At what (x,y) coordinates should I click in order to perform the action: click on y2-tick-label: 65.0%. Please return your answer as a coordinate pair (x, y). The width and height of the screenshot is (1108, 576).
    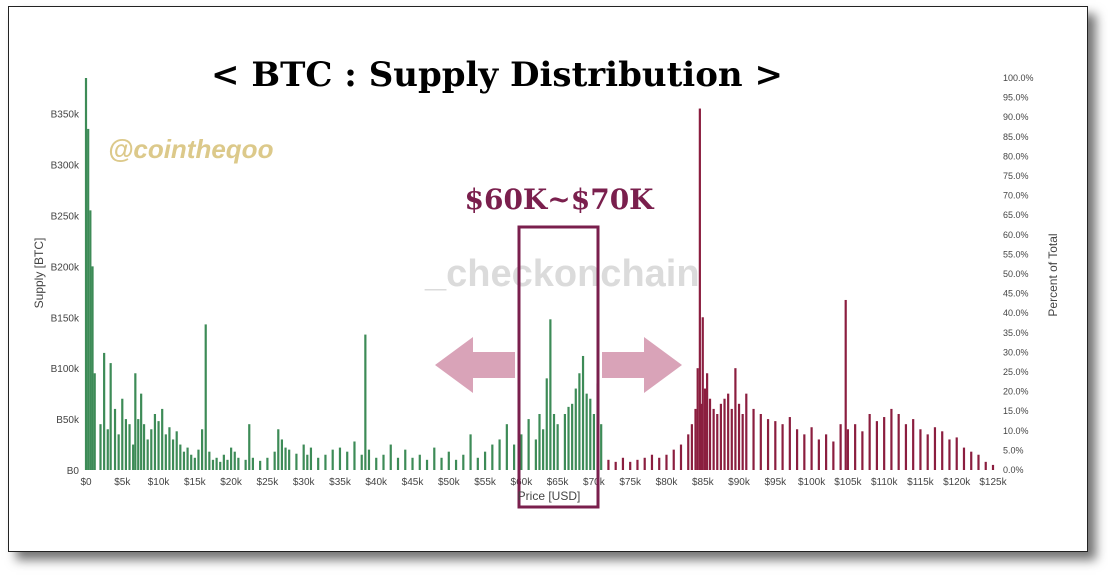
    Looking at the image, I should click on (1016, 215).